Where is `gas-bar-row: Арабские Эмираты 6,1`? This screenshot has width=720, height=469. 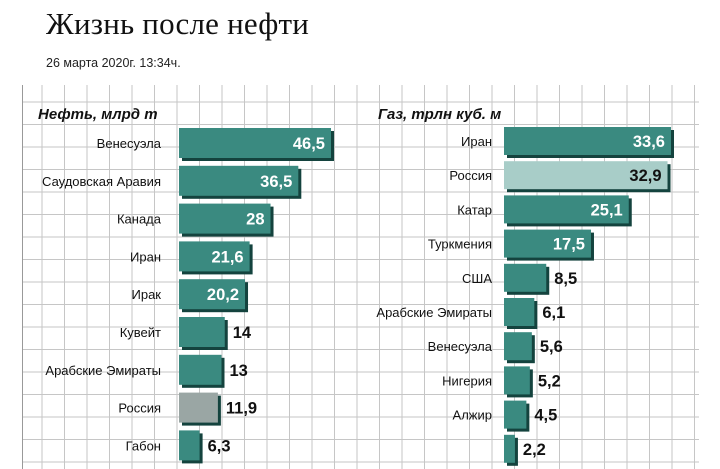 gas-bar-row: Арабские Эмираты 6,1 is located at coordinates (470, 313).